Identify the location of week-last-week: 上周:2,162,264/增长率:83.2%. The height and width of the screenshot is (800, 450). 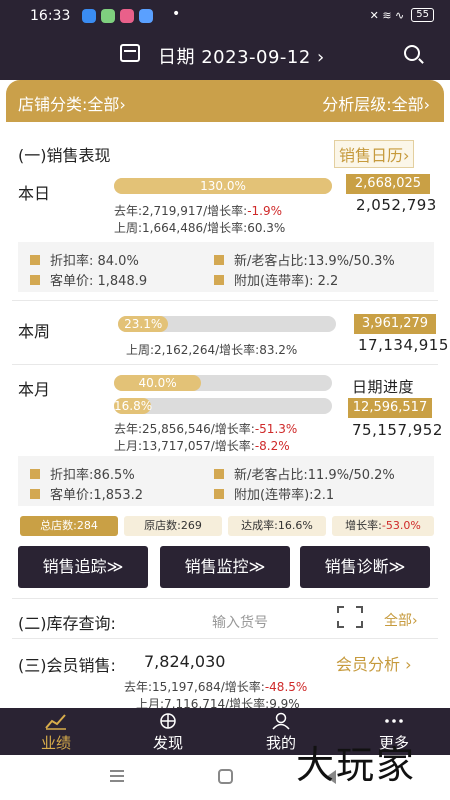
(212, 350).